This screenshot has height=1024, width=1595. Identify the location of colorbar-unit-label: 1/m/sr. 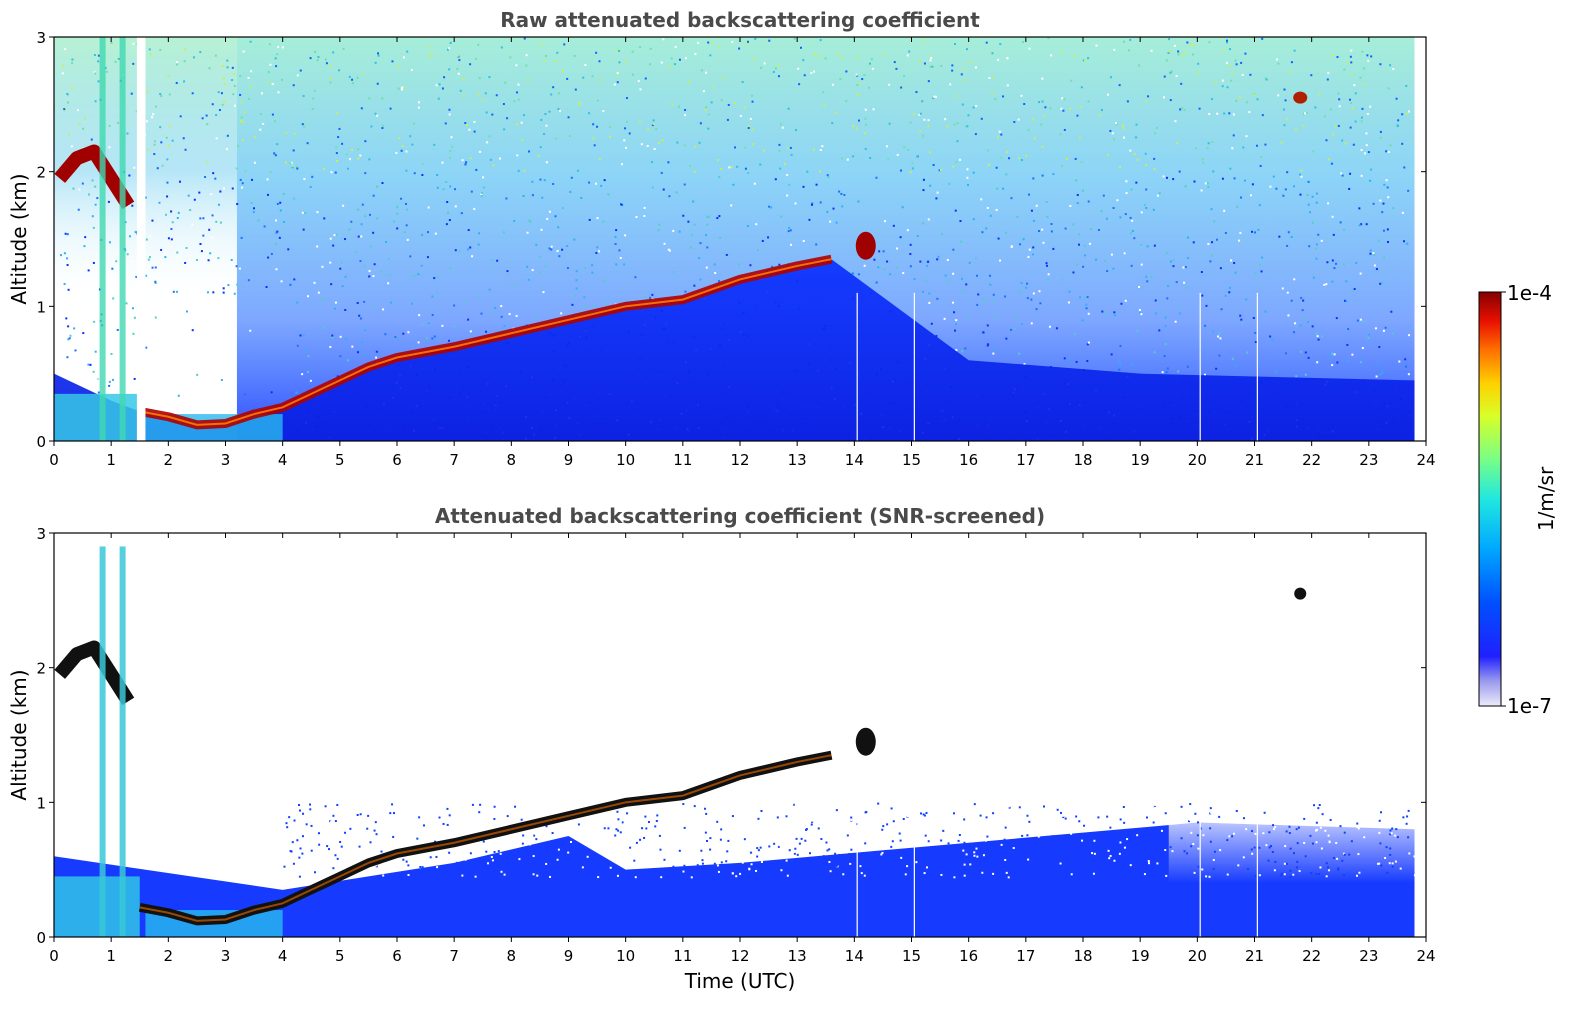
(1546, 498).